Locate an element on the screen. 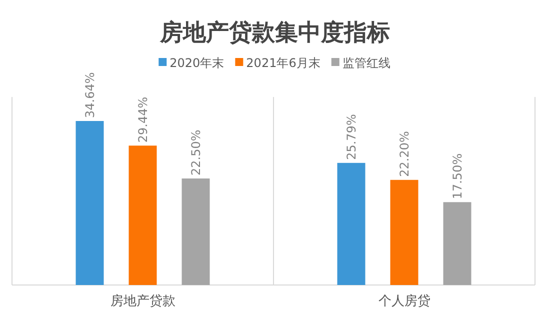 The height and width of the screenshot is (313, 550). legend-label: 监管红线 is located at coordinates (366, 63).